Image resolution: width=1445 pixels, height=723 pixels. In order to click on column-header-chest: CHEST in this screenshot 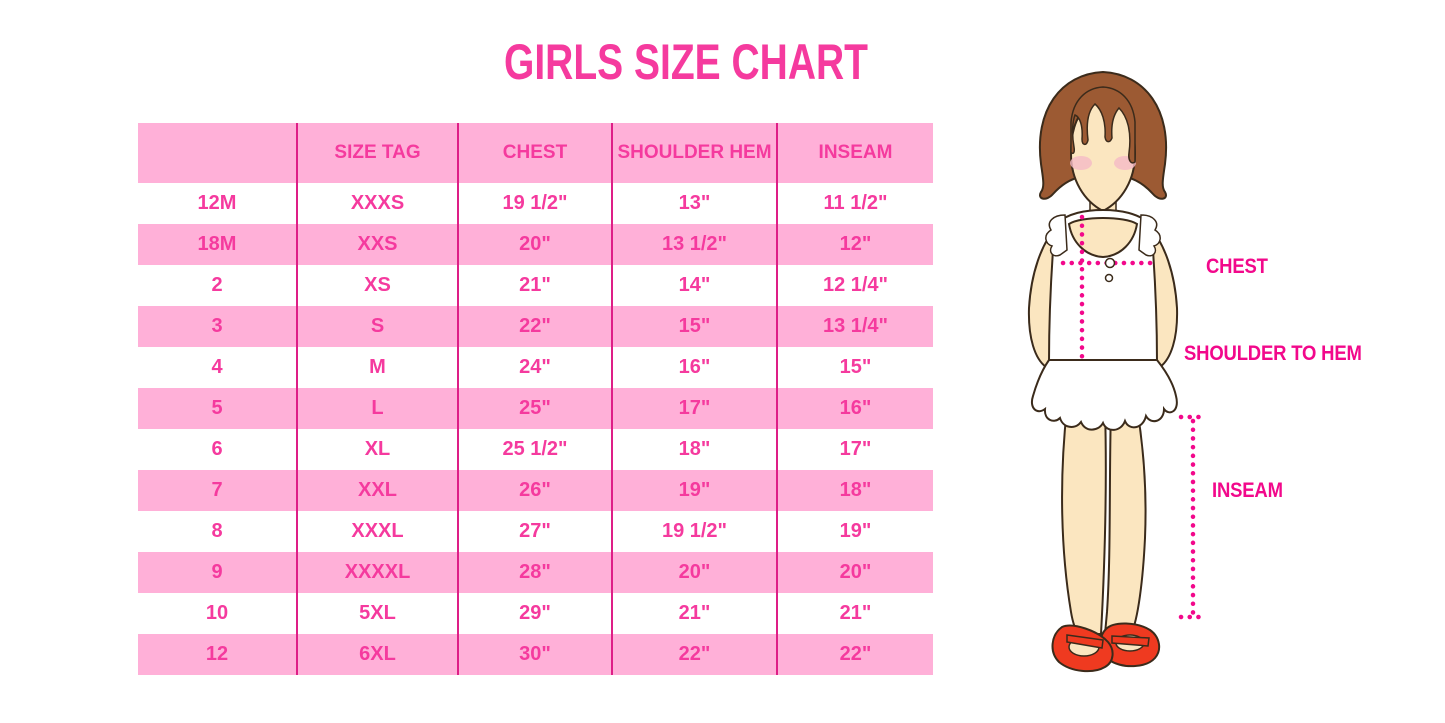, I will do `click(534, 153)`.